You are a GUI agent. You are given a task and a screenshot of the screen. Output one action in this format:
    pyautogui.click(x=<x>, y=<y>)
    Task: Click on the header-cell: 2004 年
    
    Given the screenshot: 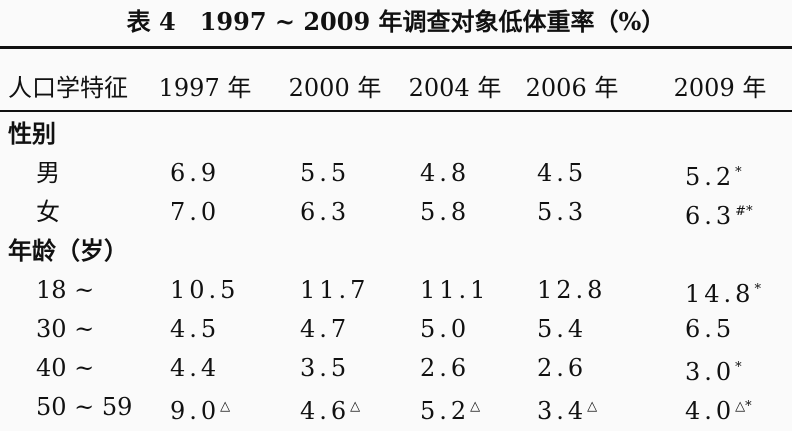 What is the action you would take?
    pyautogui.click(x=455, y=88)
    